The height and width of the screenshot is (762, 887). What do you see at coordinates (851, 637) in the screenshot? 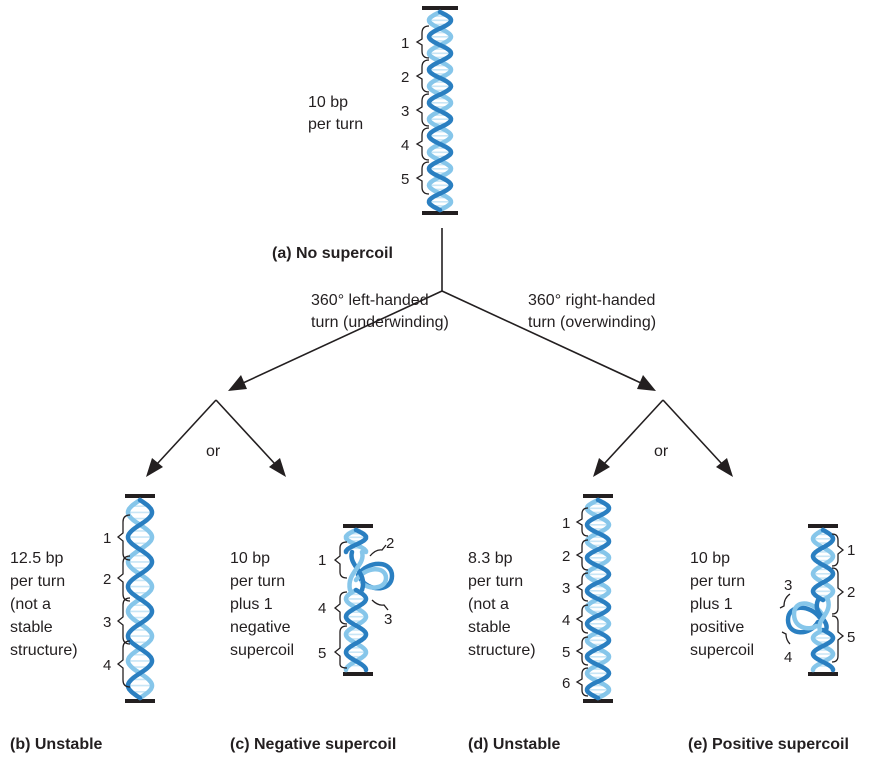
I see `turn-number-e-5: 5` at bounding box center [851, 637].